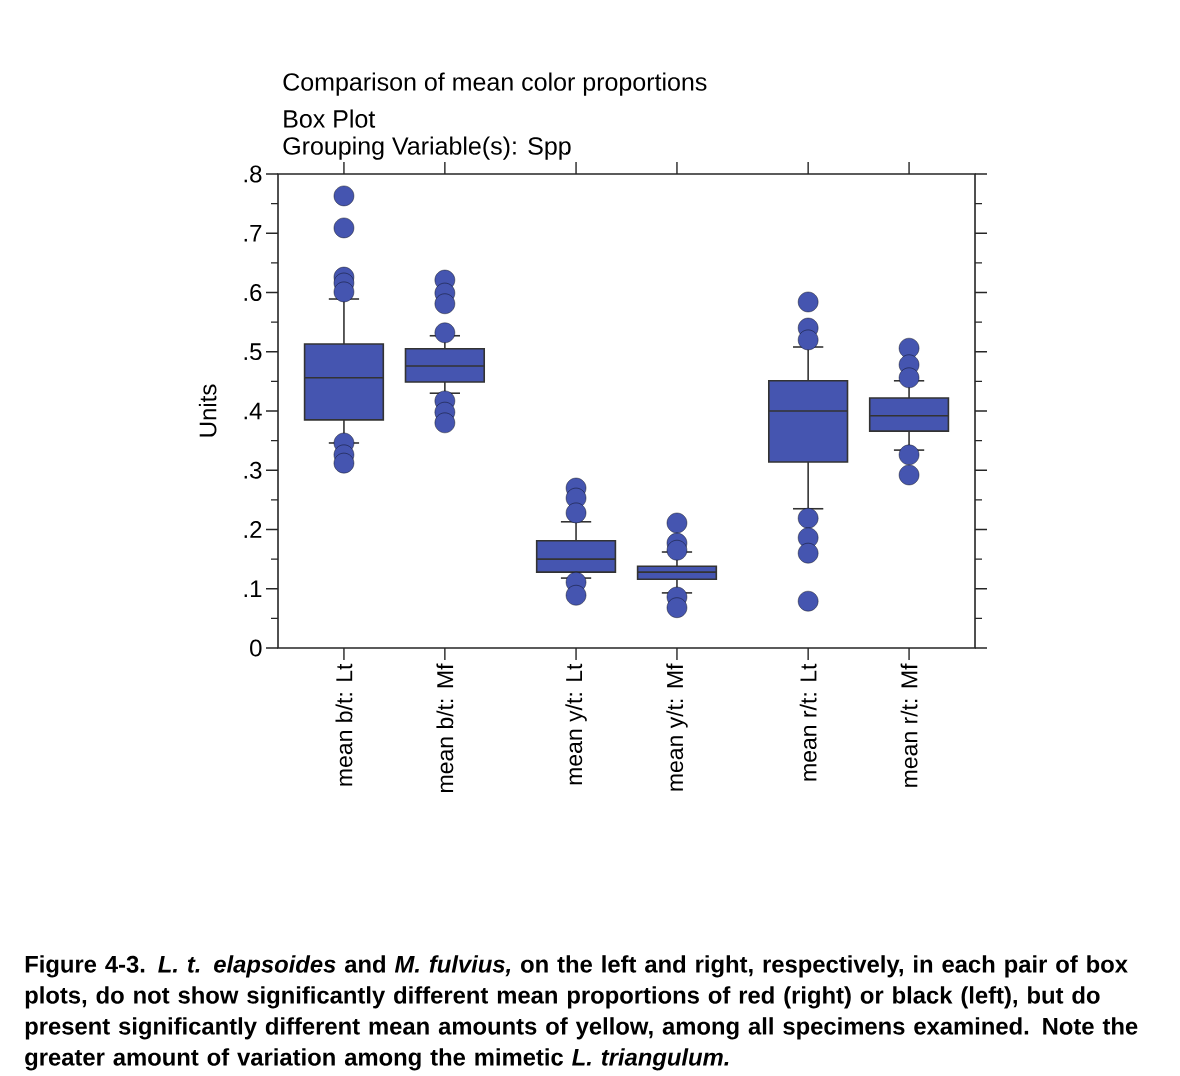  What do you see at coordinates (445, 727) in the screenshot?
I see `x-tick-label: mean b/t: Mf` at bounding box center [445, 727].